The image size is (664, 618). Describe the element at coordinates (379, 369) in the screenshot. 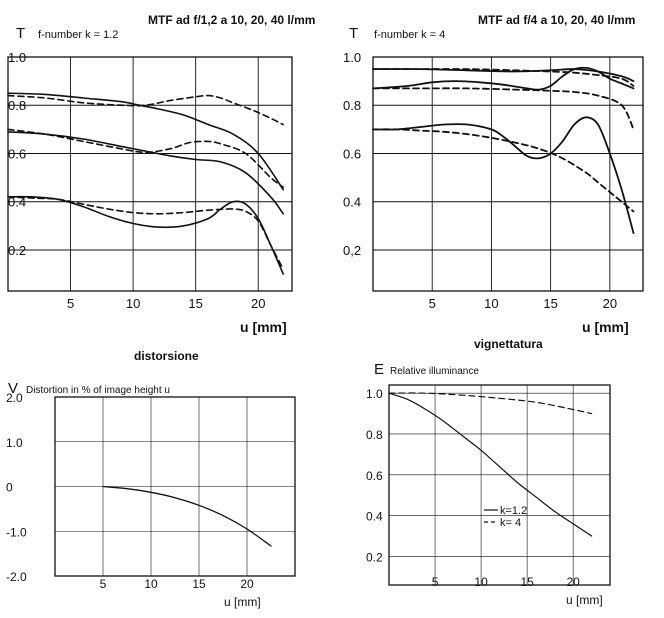

I see `vignetting-y-axis-label: E` at that location.